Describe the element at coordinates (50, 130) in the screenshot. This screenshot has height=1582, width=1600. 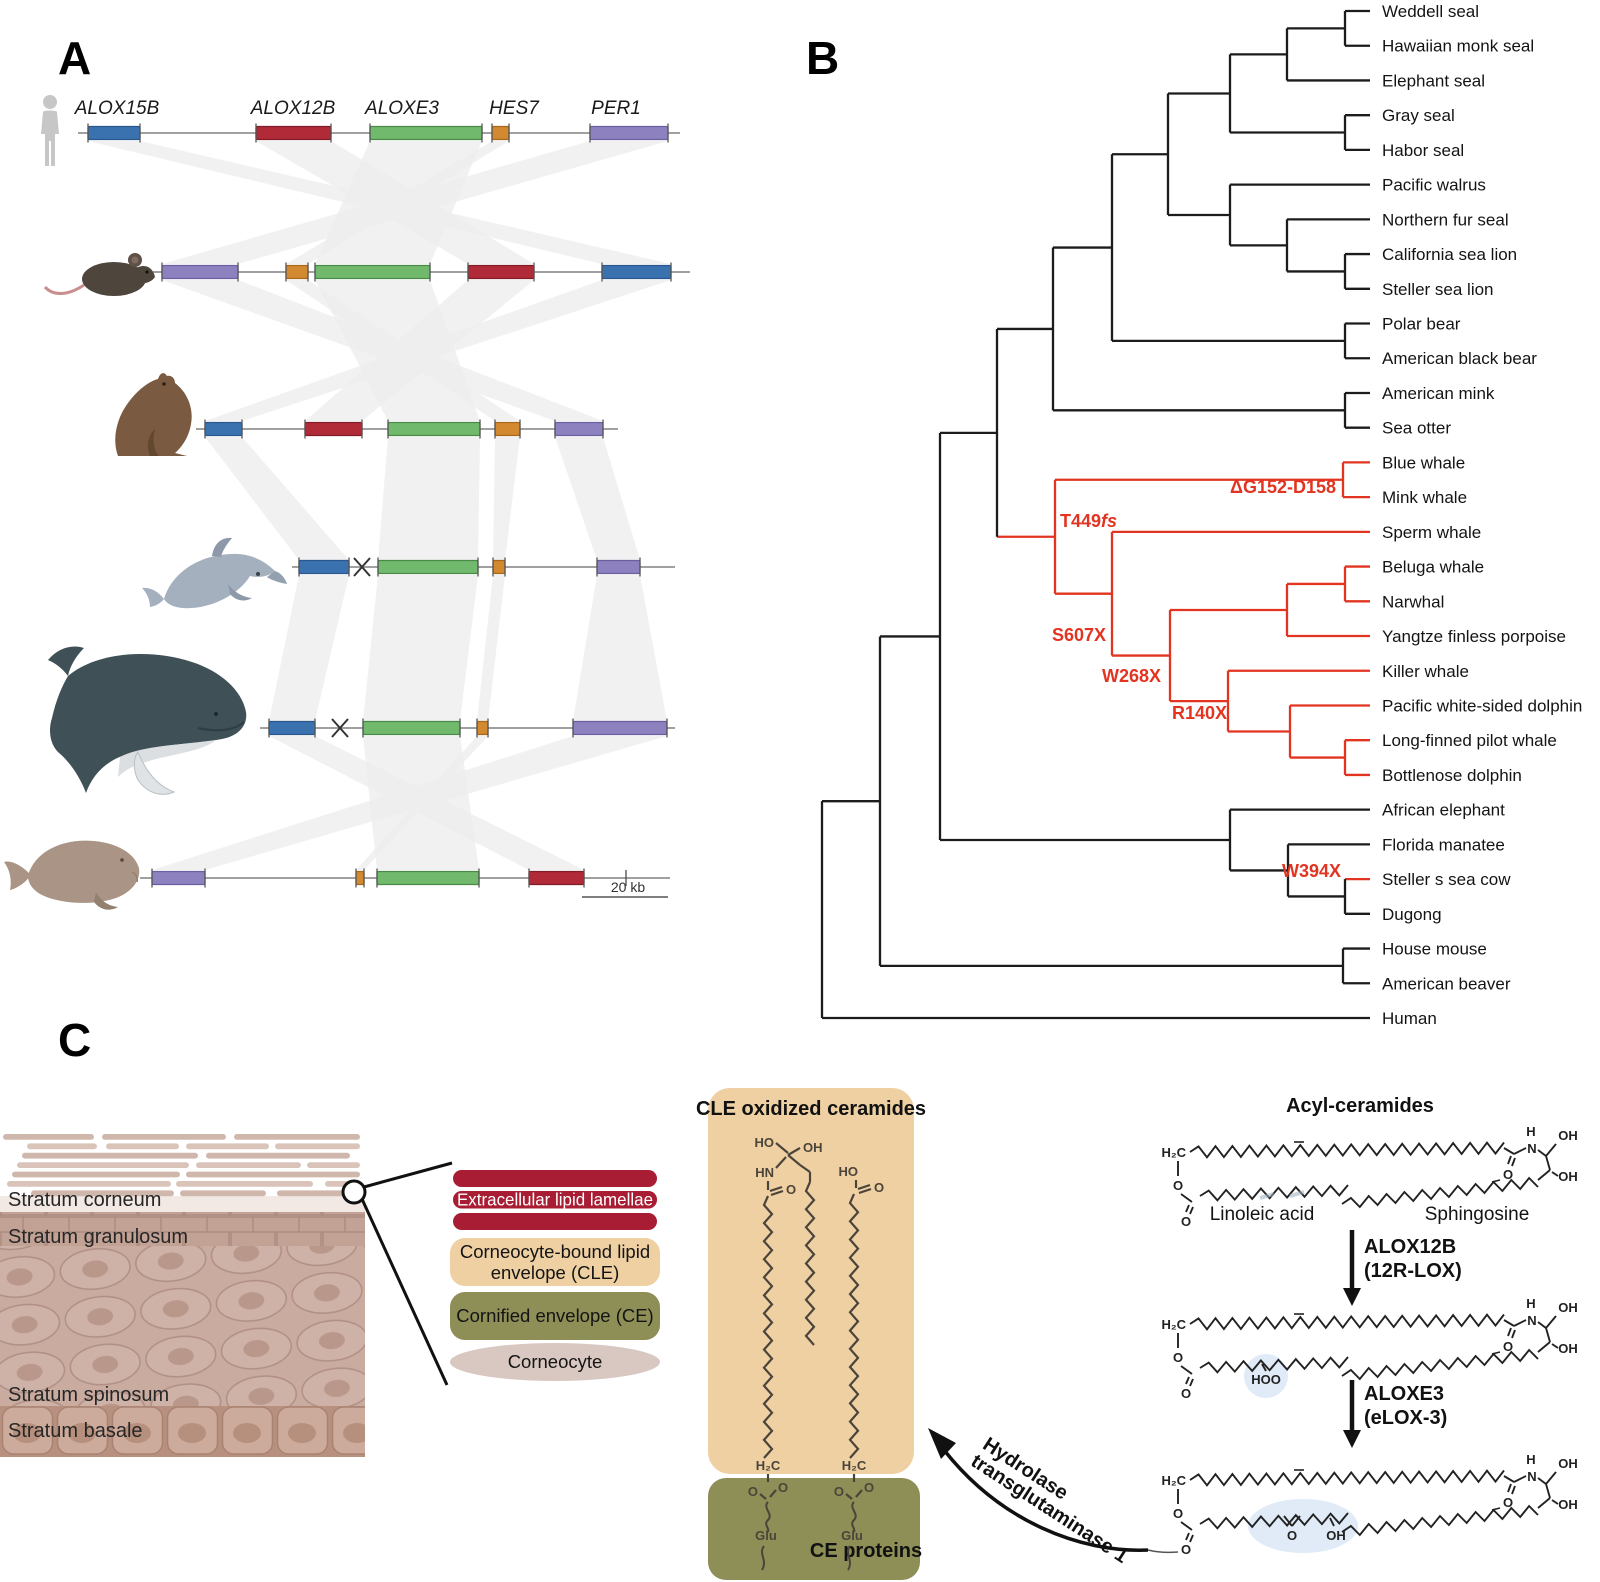
I see `human-icon` at that location.